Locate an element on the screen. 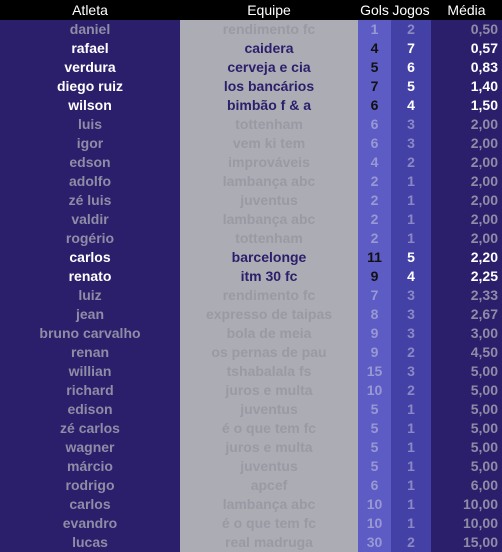 Image resolution: width=502 pixels, height=552 pixels. table-row: luis tottenham 6 3 2,00 is located at coordinates (251, 124).